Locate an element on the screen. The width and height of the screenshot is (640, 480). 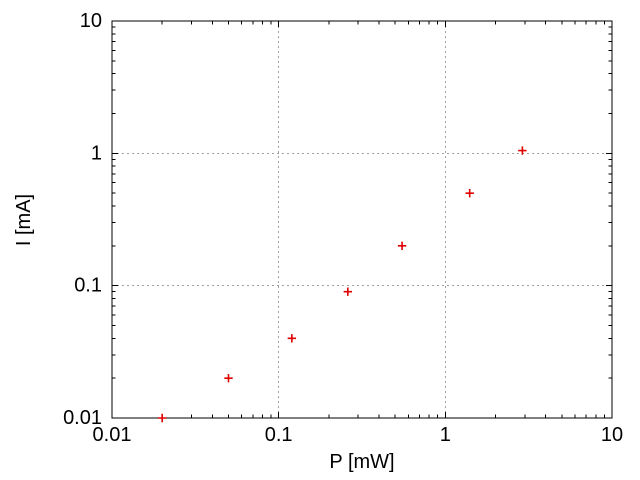
y-tick-label: 1 is located at coordinates (96, 153).